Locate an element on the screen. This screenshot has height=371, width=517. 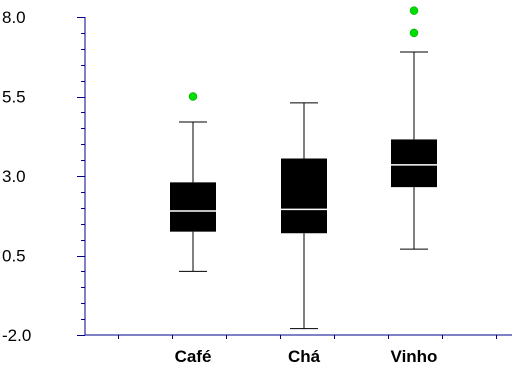
y-tick-label: 0.5 is located at coordinates (14, 256).